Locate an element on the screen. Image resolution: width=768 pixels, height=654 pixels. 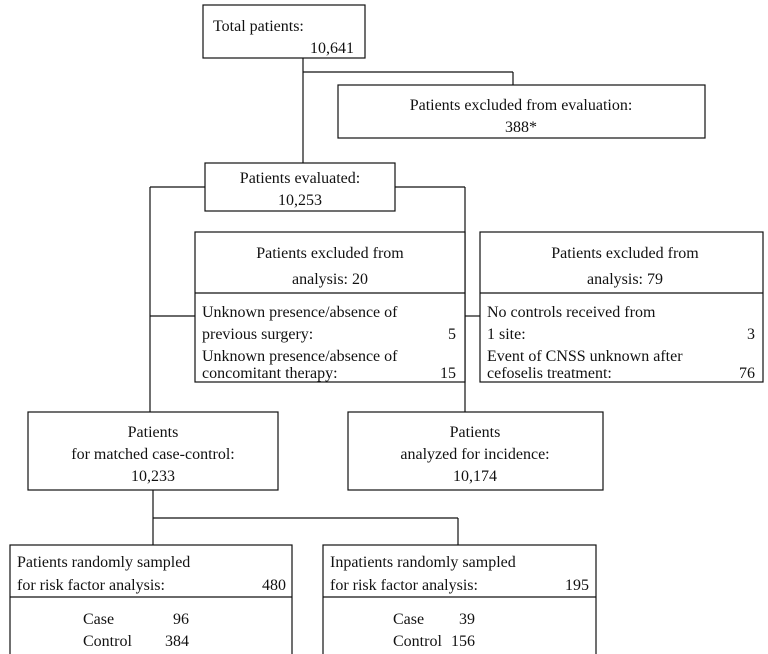
incidence-box is located at coordinates (475, 451).